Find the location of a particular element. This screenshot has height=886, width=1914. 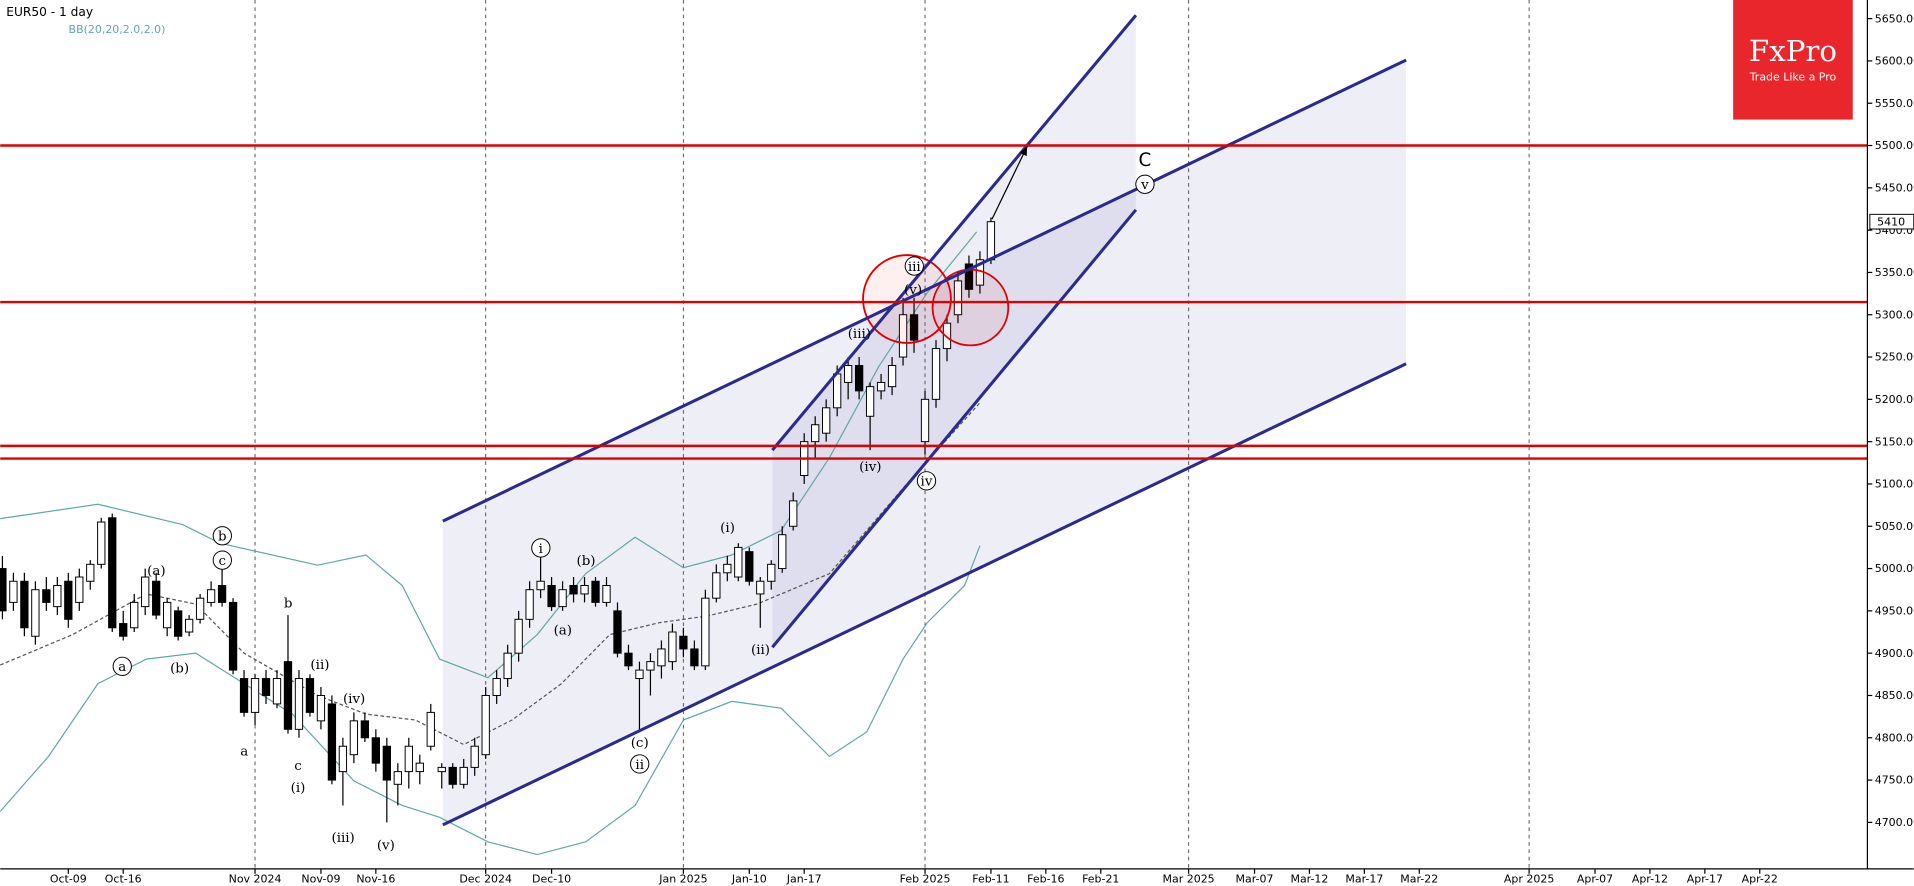

wave-label: i is located at coordinates (541, 549).